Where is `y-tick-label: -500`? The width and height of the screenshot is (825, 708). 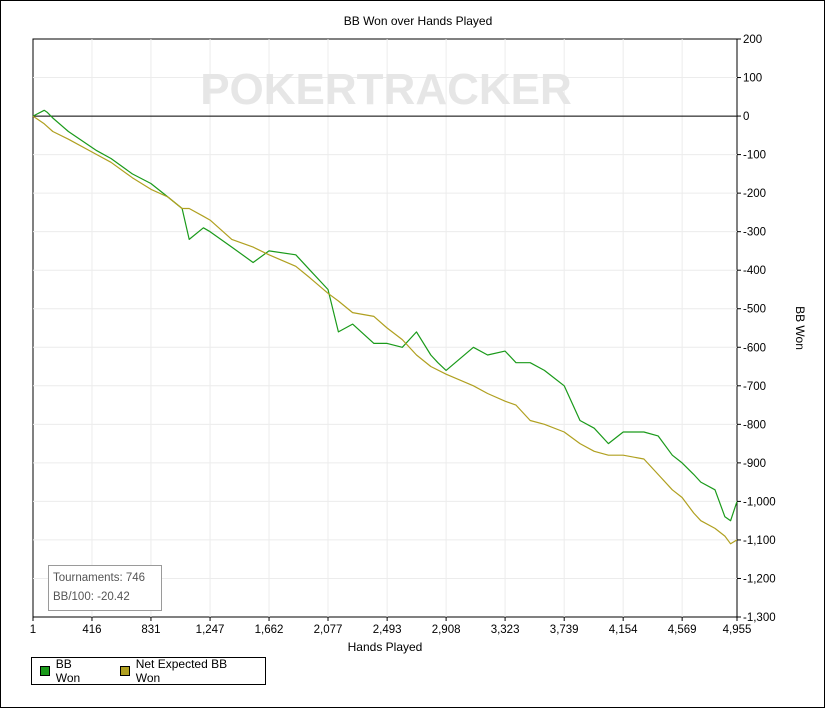 y-tick-label: -500 is located at coordinates (754, 310).